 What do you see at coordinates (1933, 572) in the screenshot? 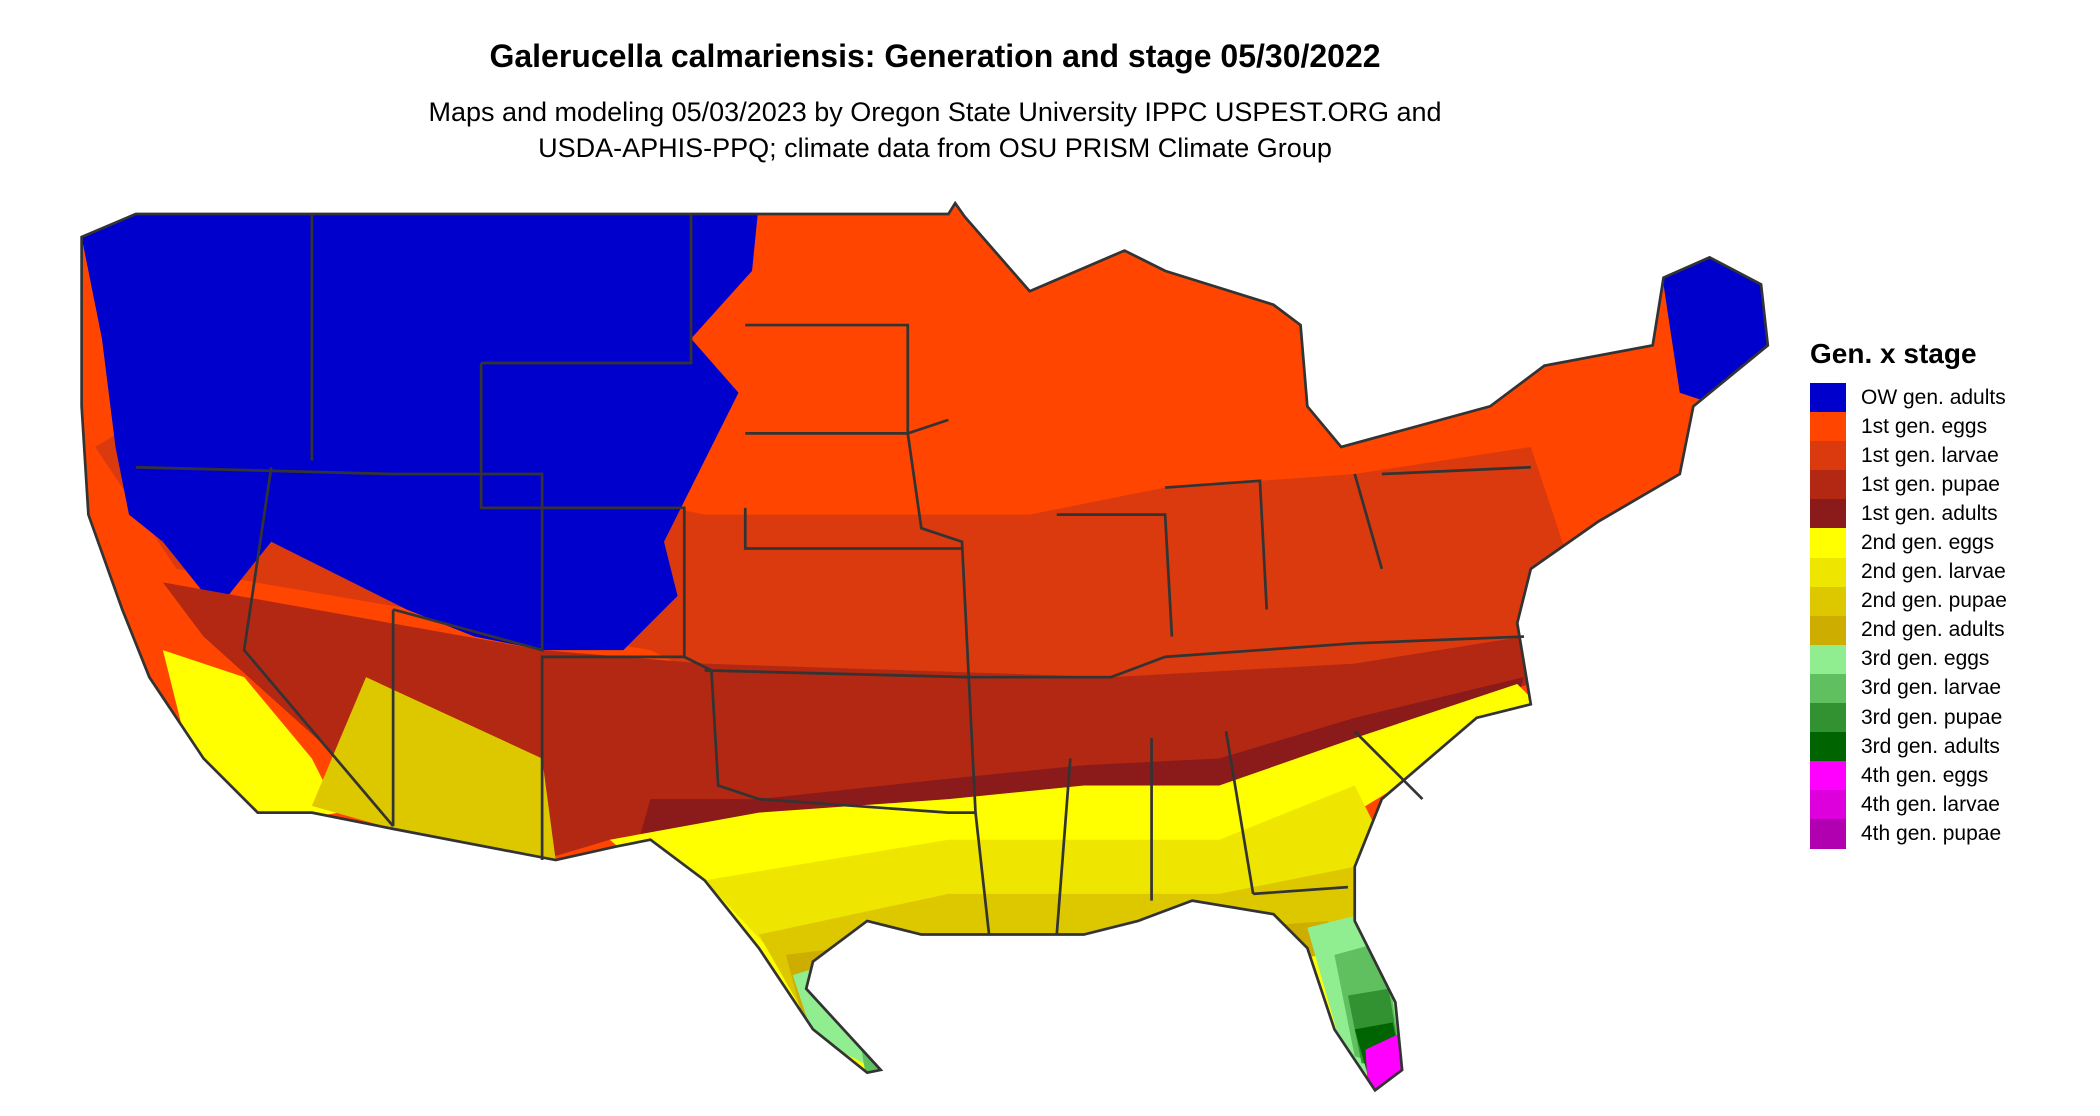
I see `legend-label: 2nd gen. larvae` at bounding box center [1933, 572].